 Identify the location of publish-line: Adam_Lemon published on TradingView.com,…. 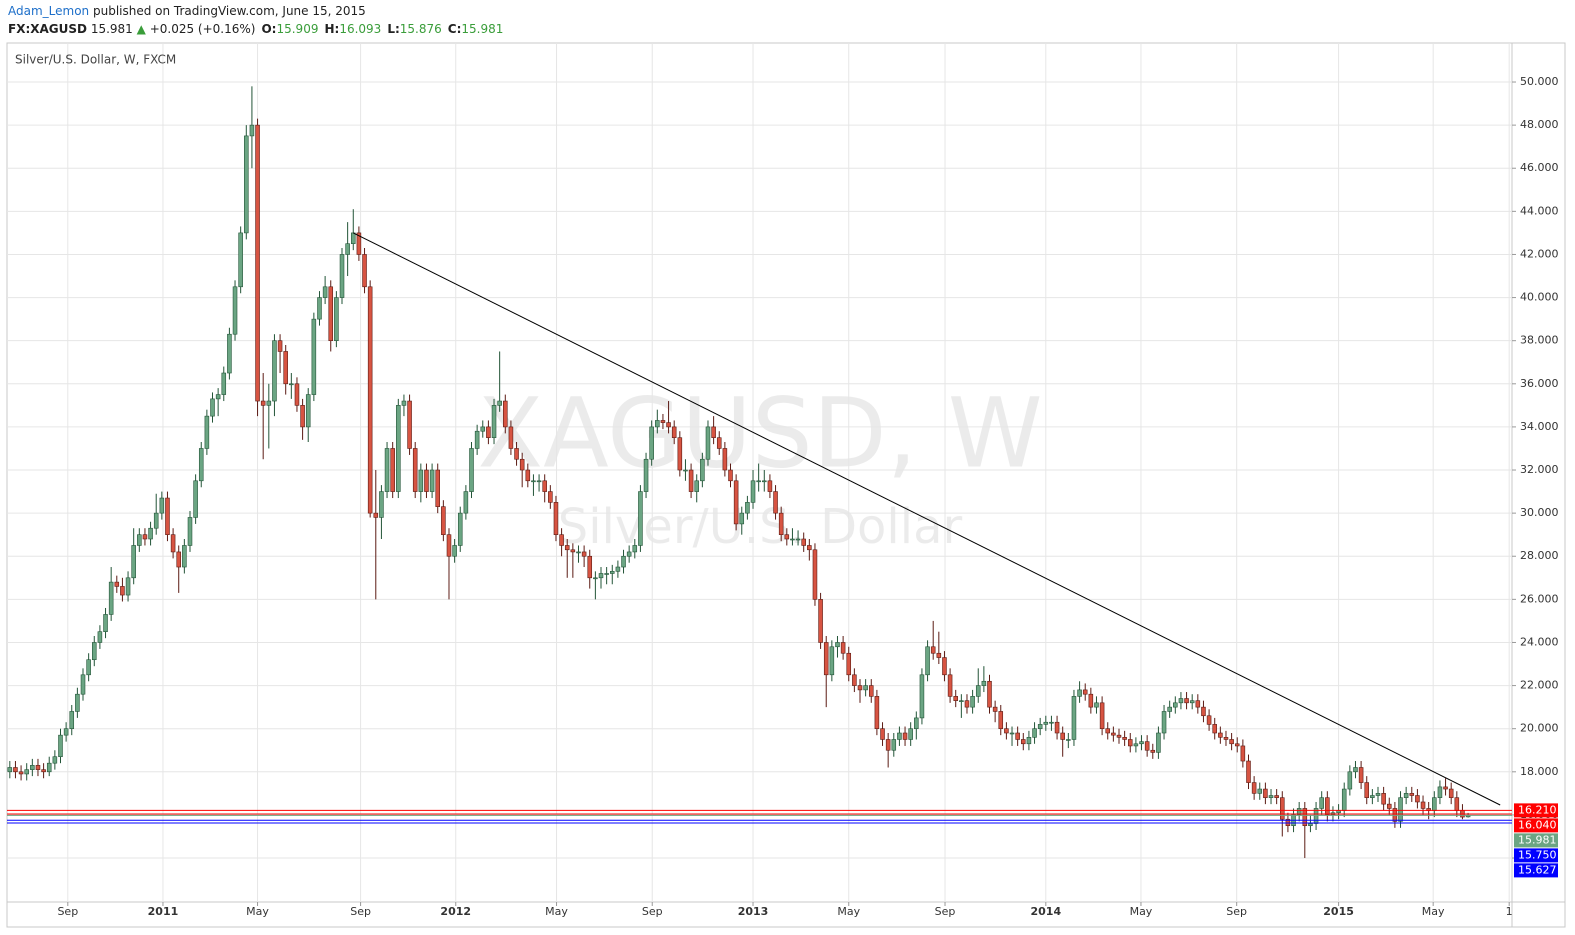
(187, 11).